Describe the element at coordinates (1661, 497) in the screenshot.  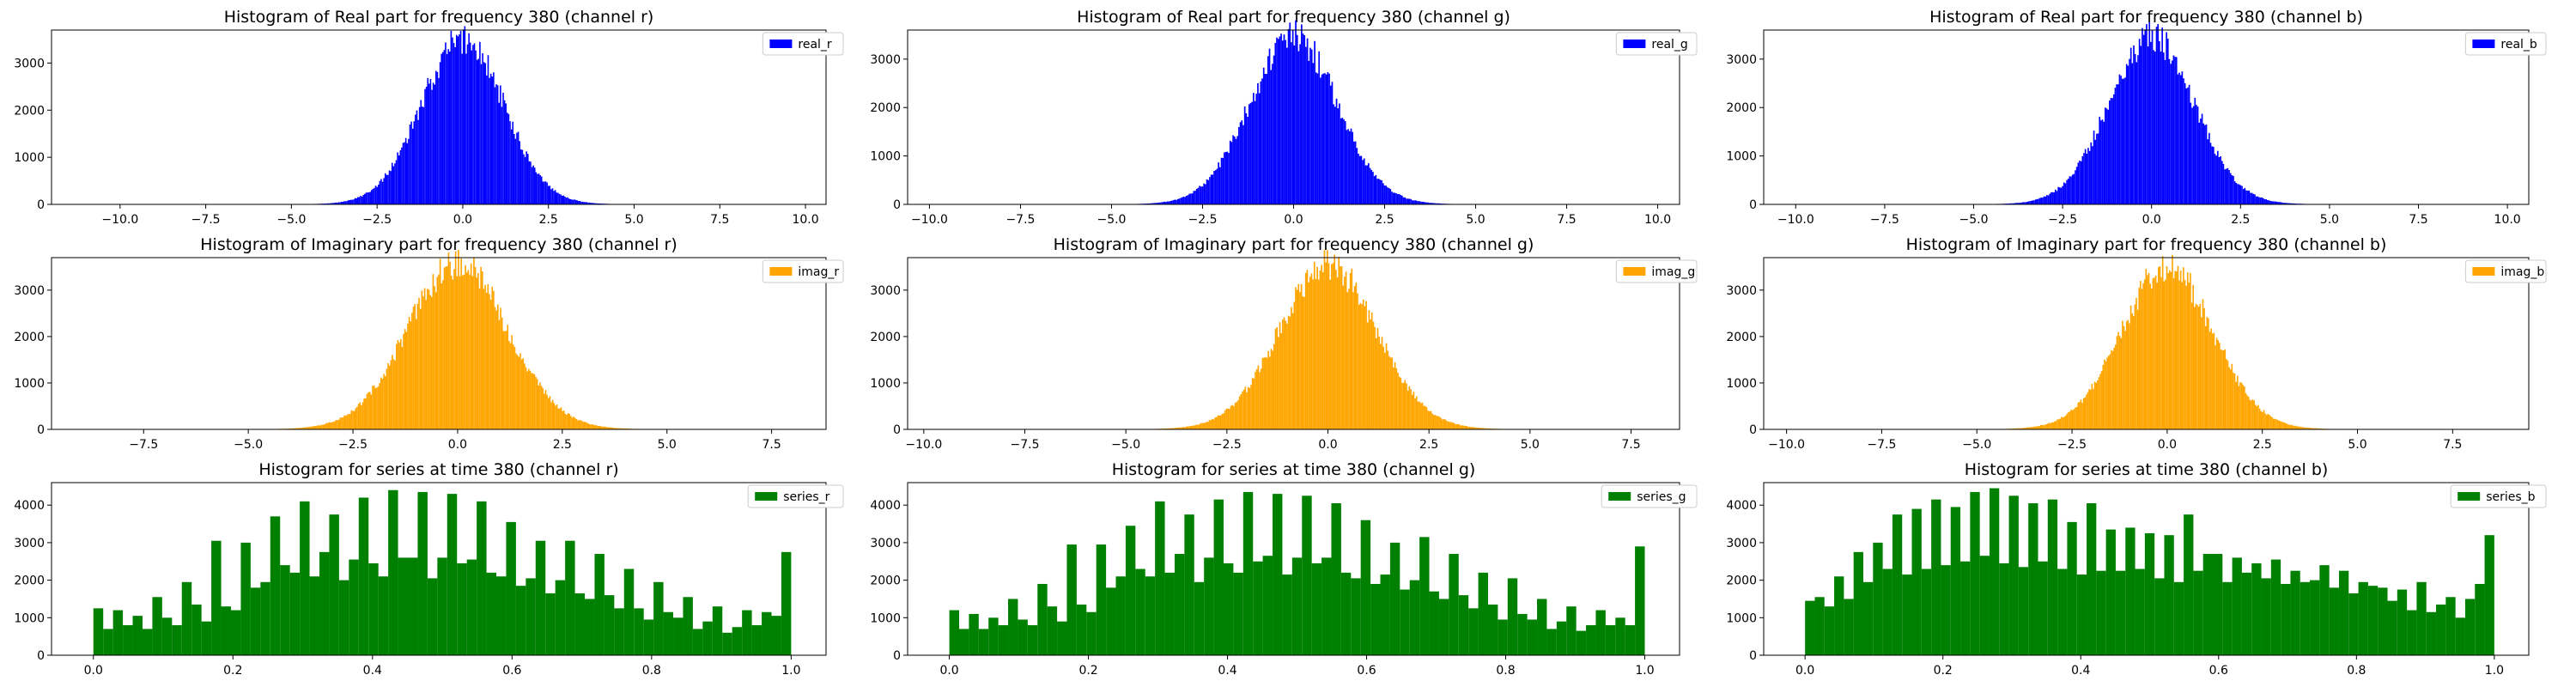
I see `legend-label: series_g` at that location.